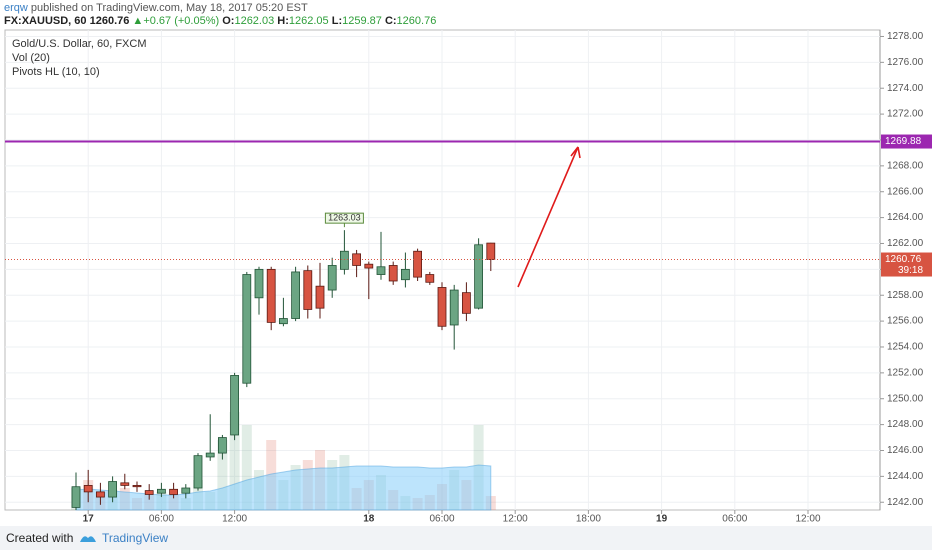 The width and height of the screenshot is (932, 550). Describe the element at coordinates (181, 21) in the screenshot. I see `change: +0.67 (+0.05%)` at that location.